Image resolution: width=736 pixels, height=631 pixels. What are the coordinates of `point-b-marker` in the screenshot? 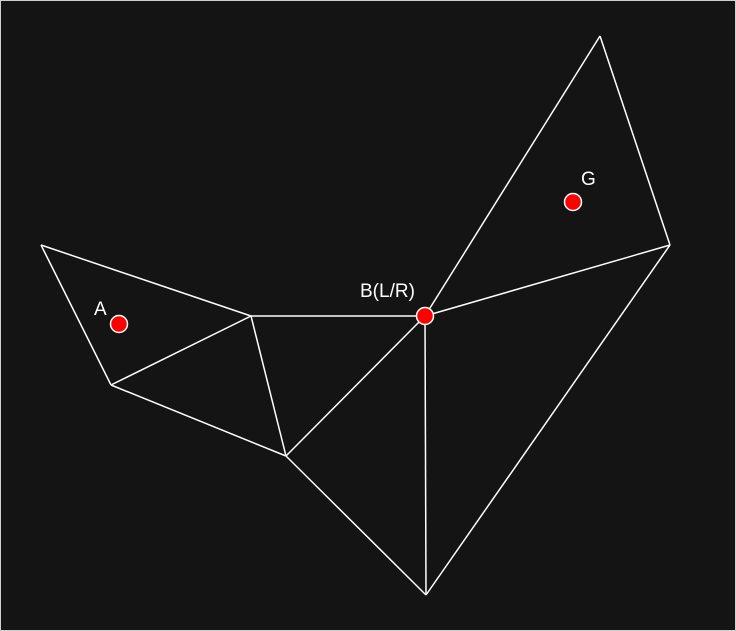 It's located at (425, 316).